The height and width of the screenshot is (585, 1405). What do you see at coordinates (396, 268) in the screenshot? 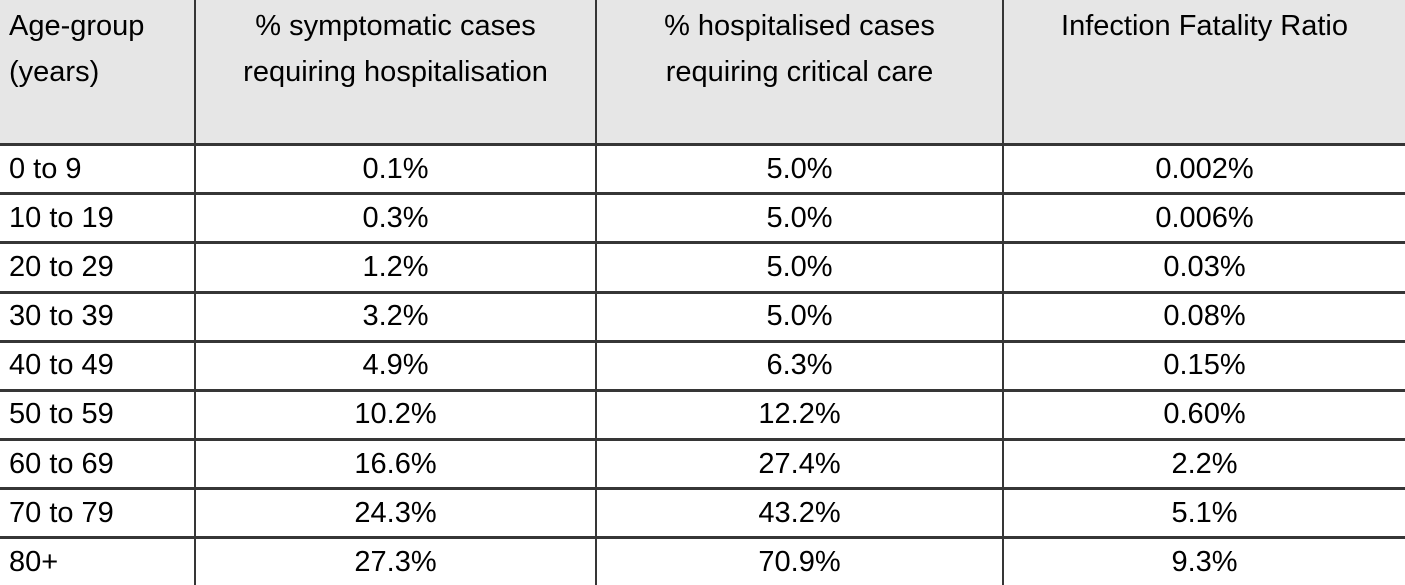
I see `cell-symptomatic-hospitalisation: 1.2%` at bounding box center [396, 268].